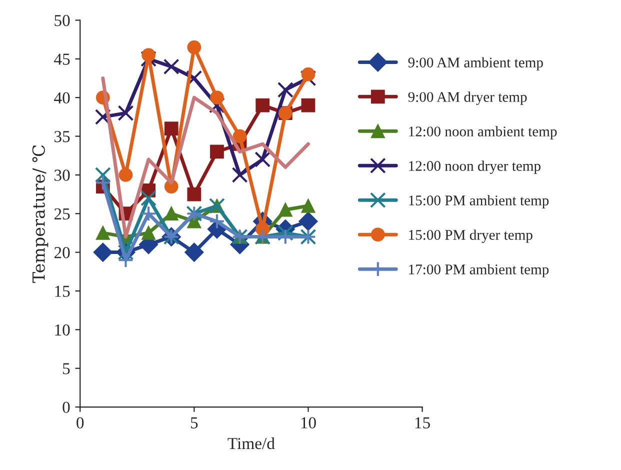  What do you see at coordinates (483, 133) in the screenshot?
I see `legend-label: 12:00 noon ambient temp` at bounding box center [483, 133].